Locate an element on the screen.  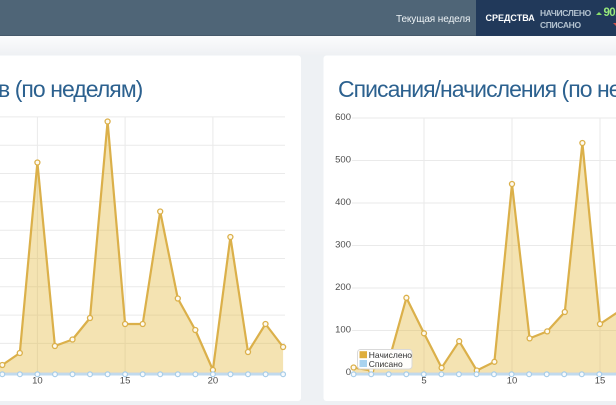
svg-text: 0 is located at coordinates (348, 372).